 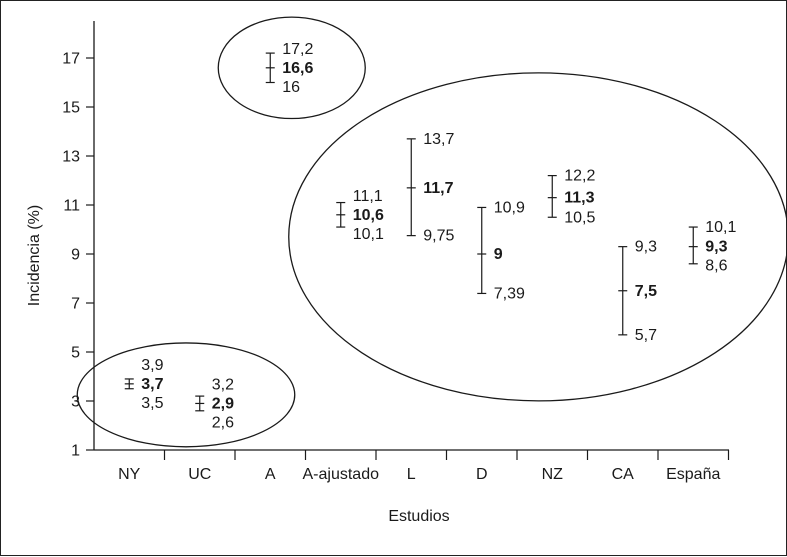 I want to click on label-mean: 9,3, so click(x=716, y=247).